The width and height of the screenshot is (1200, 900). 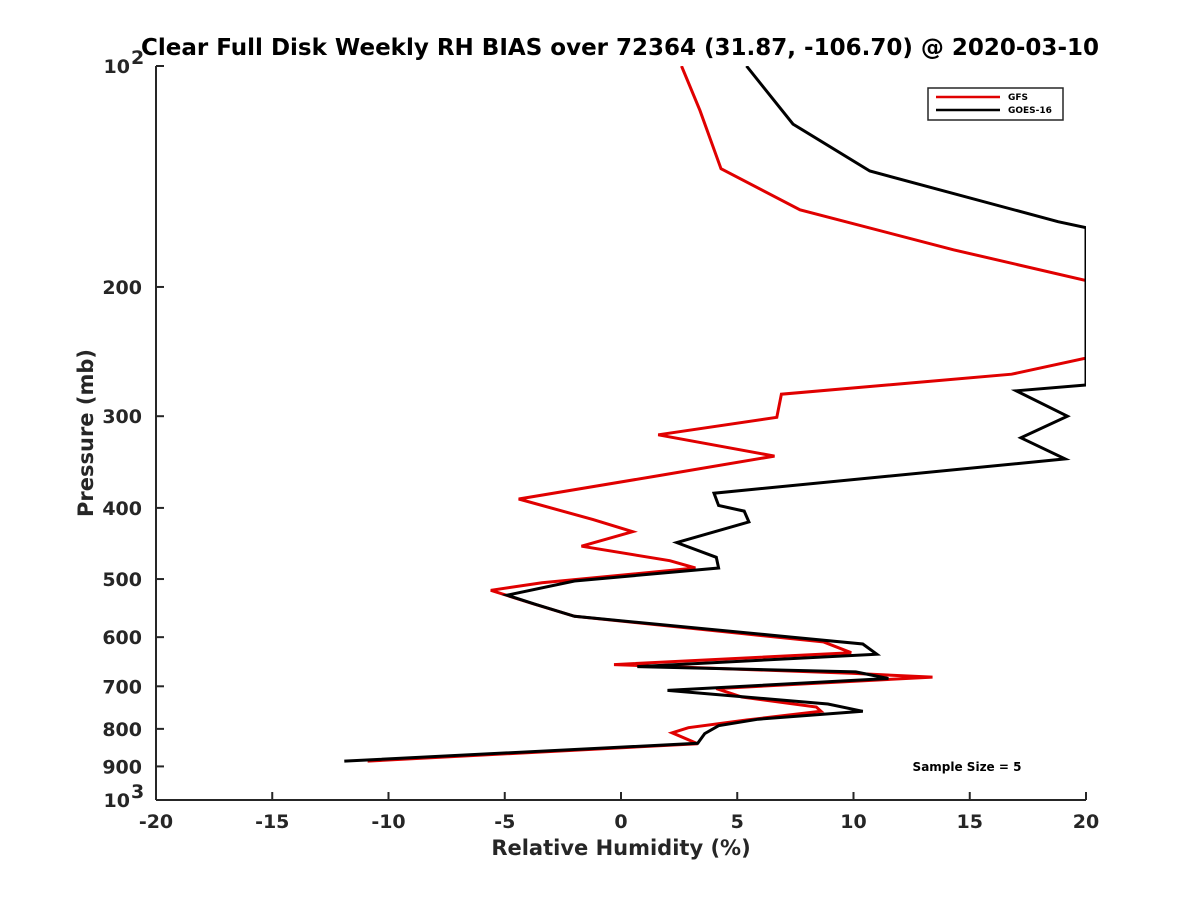 I want to click on y-tick-label: 700, so click(x=122, y=687).